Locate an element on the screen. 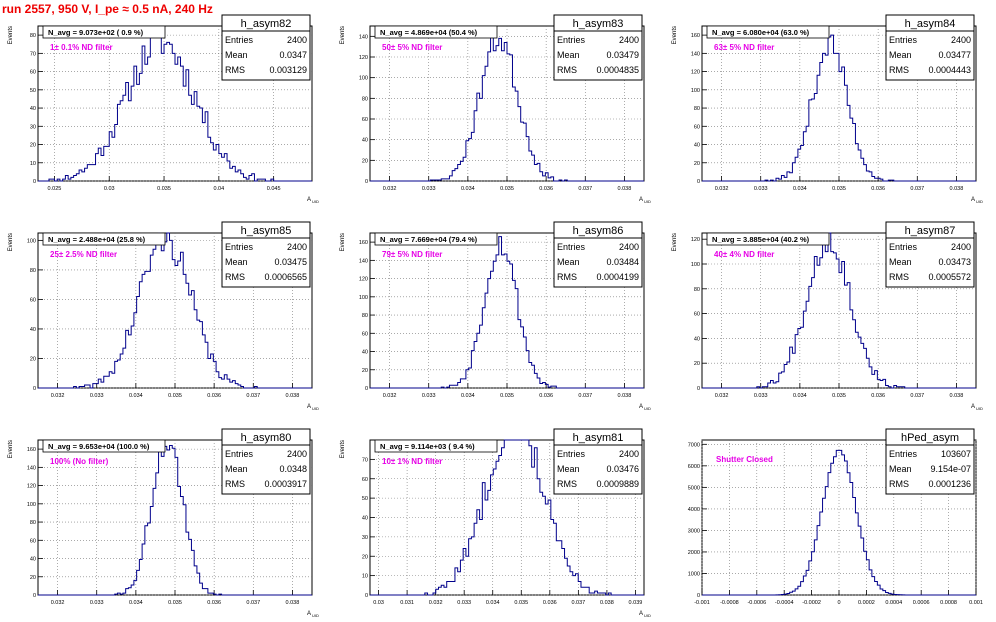  x-tick-label: 0.033 is located at coordinates (97, 603).